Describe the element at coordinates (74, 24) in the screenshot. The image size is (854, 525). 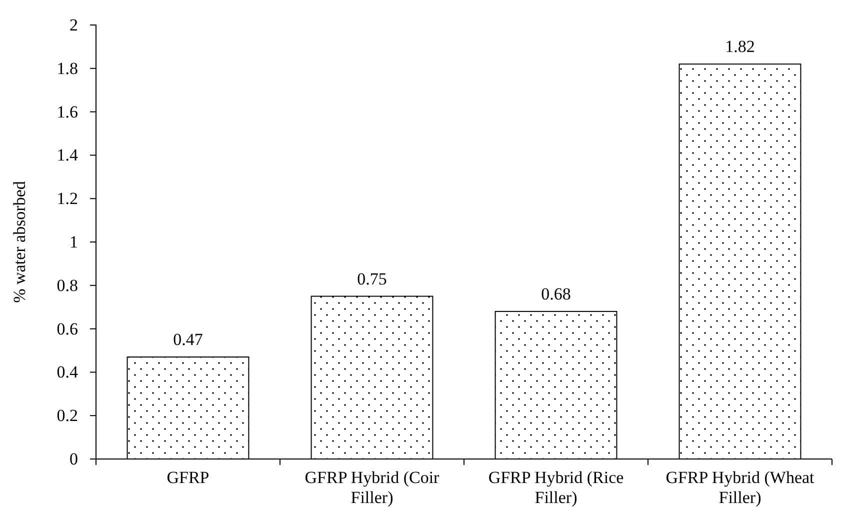
I see `y-tick-label: 2` at that location.